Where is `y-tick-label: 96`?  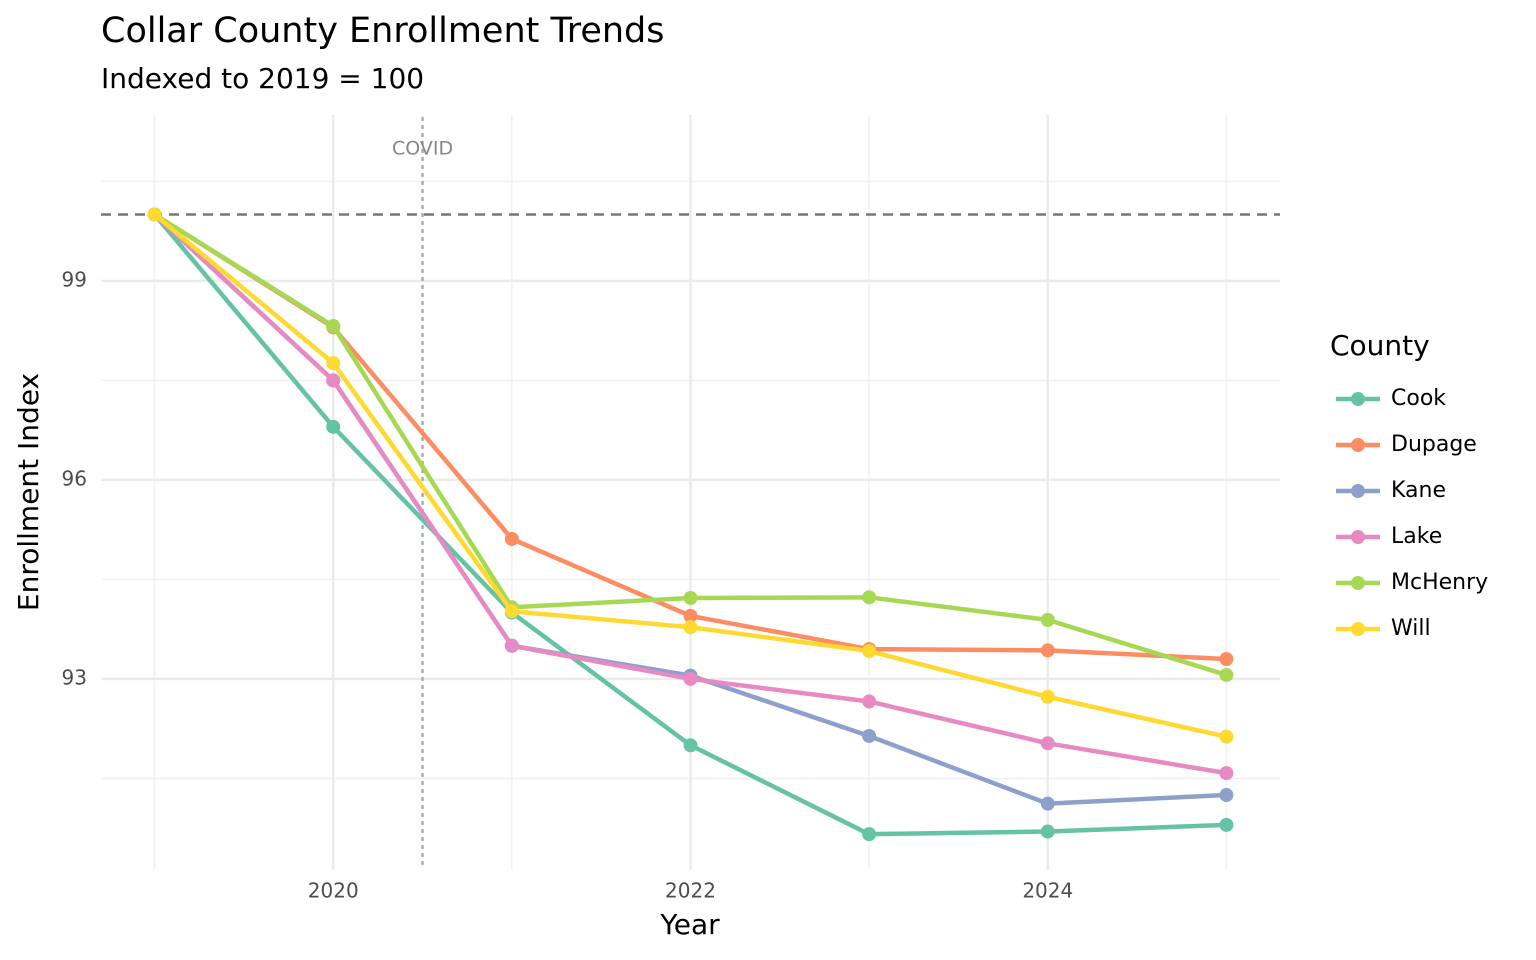 y-tick-label: 96 is located at coordinates (74, 478).